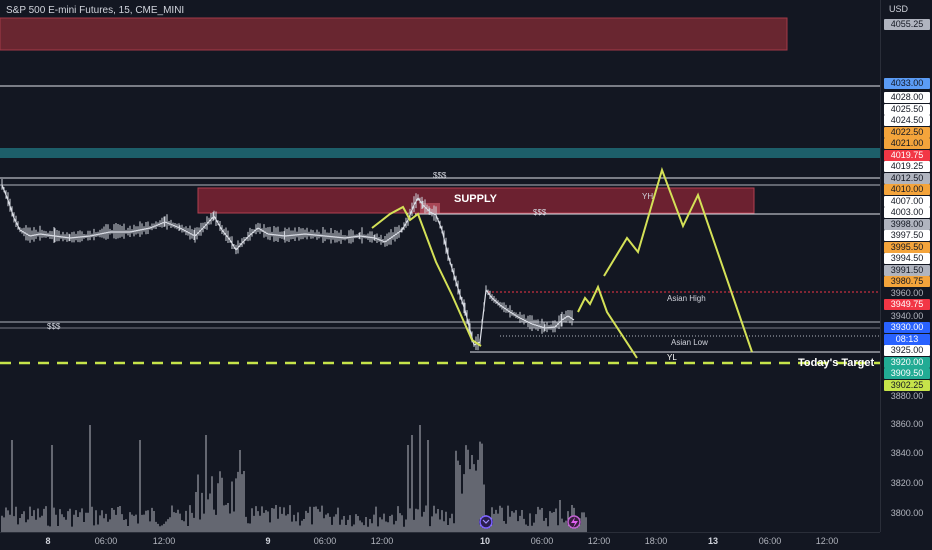 Image resolution: width=932 pixels, height=550 pixels. I want to click on supply-zone, so click(476, 200).